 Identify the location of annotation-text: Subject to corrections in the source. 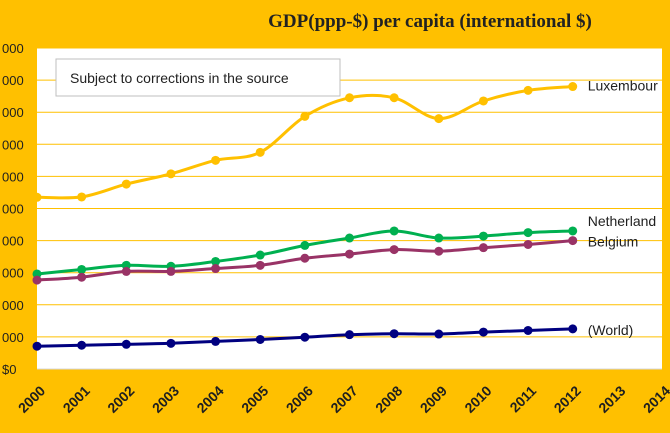
(179, 78).